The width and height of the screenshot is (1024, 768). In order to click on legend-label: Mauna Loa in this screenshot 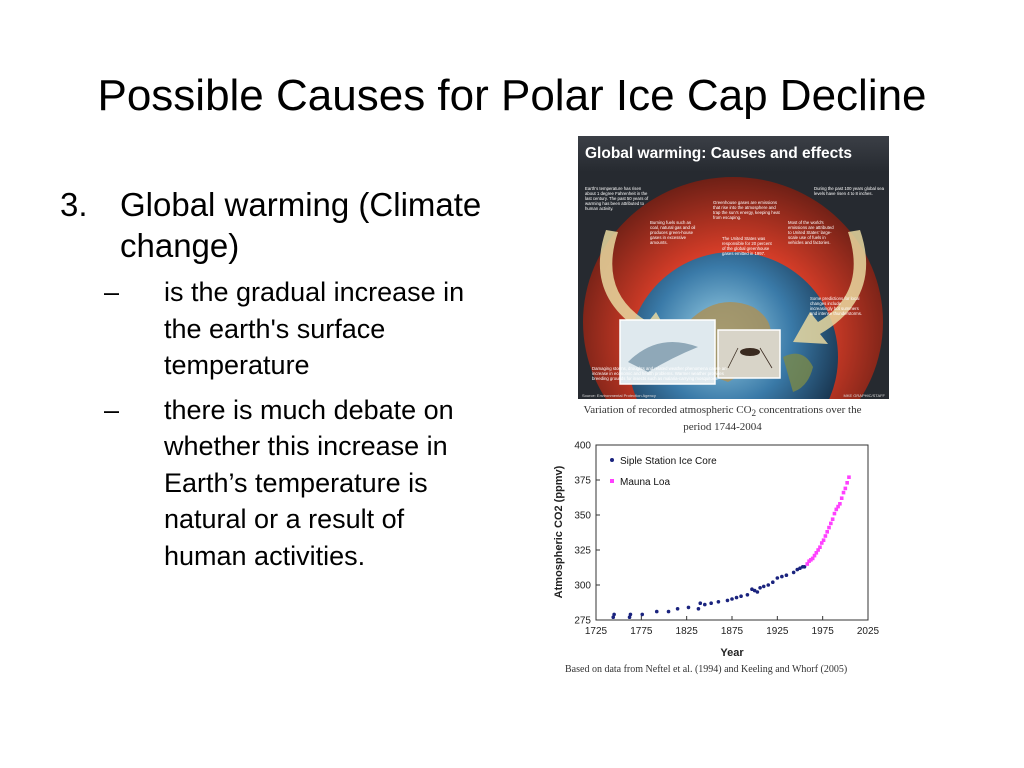, I will do `click(645, 482)`.